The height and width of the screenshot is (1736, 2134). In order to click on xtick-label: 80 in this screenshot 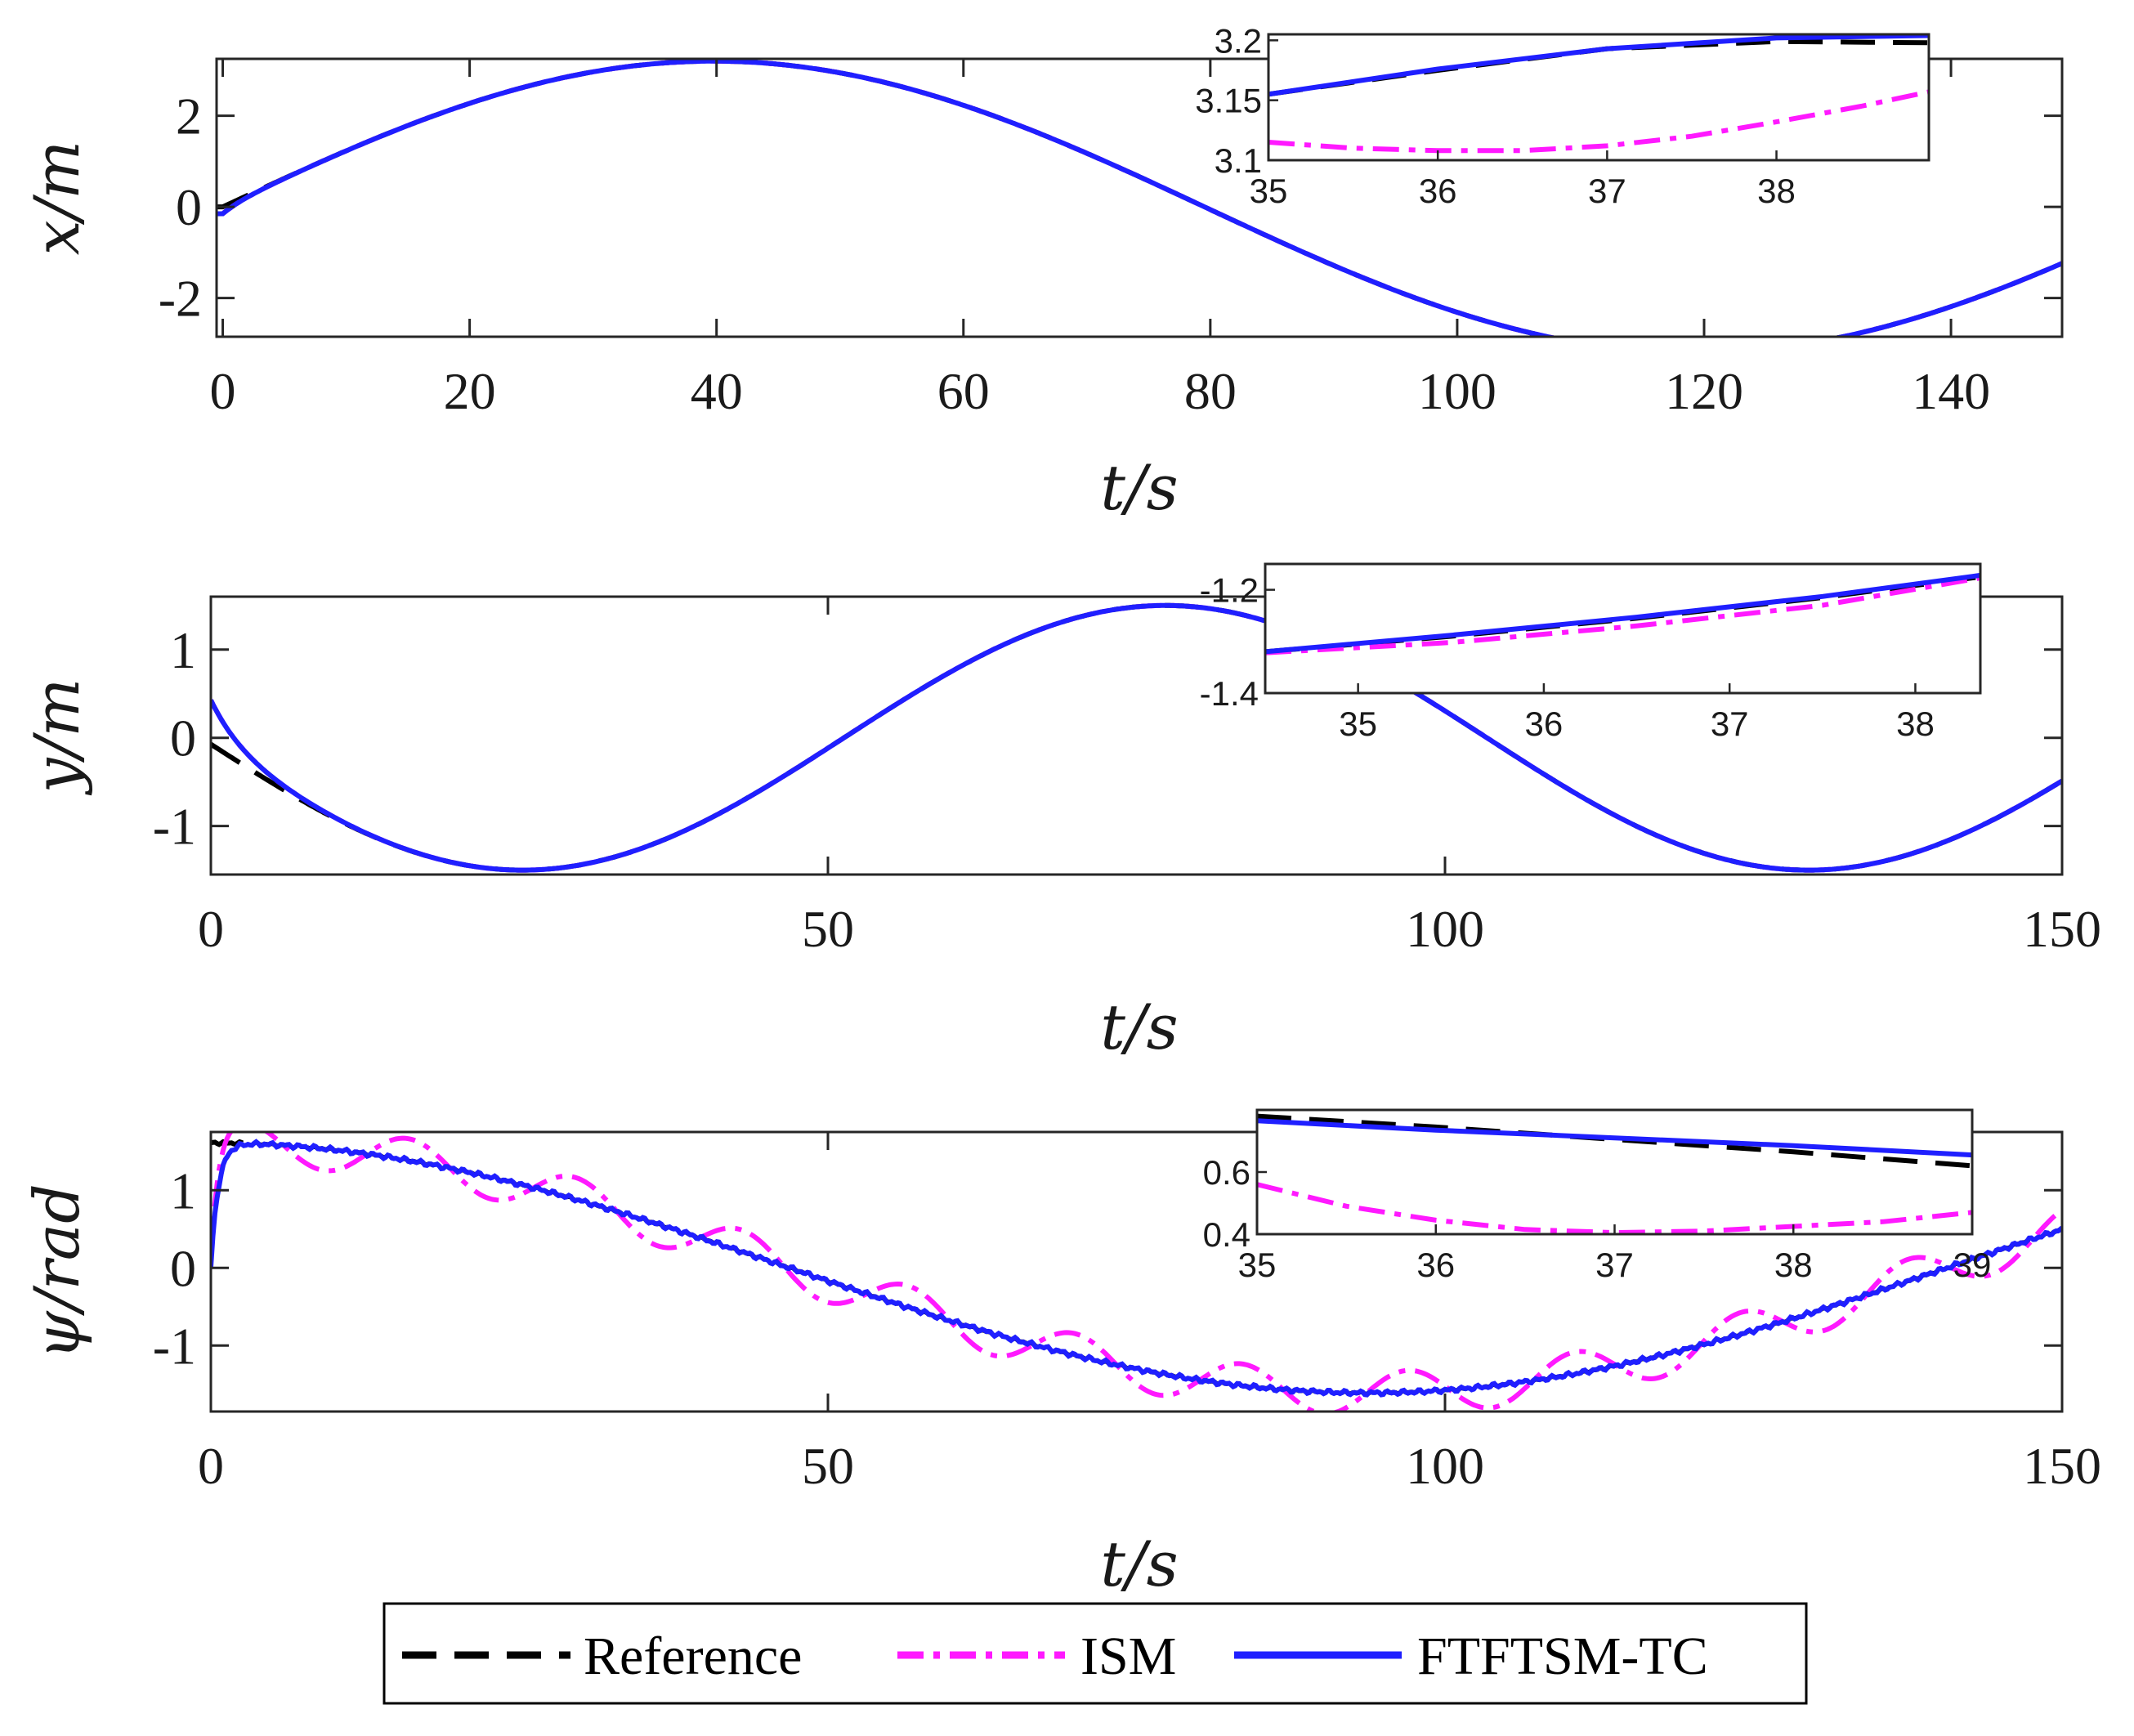, I will do `click(1210, 391)`.